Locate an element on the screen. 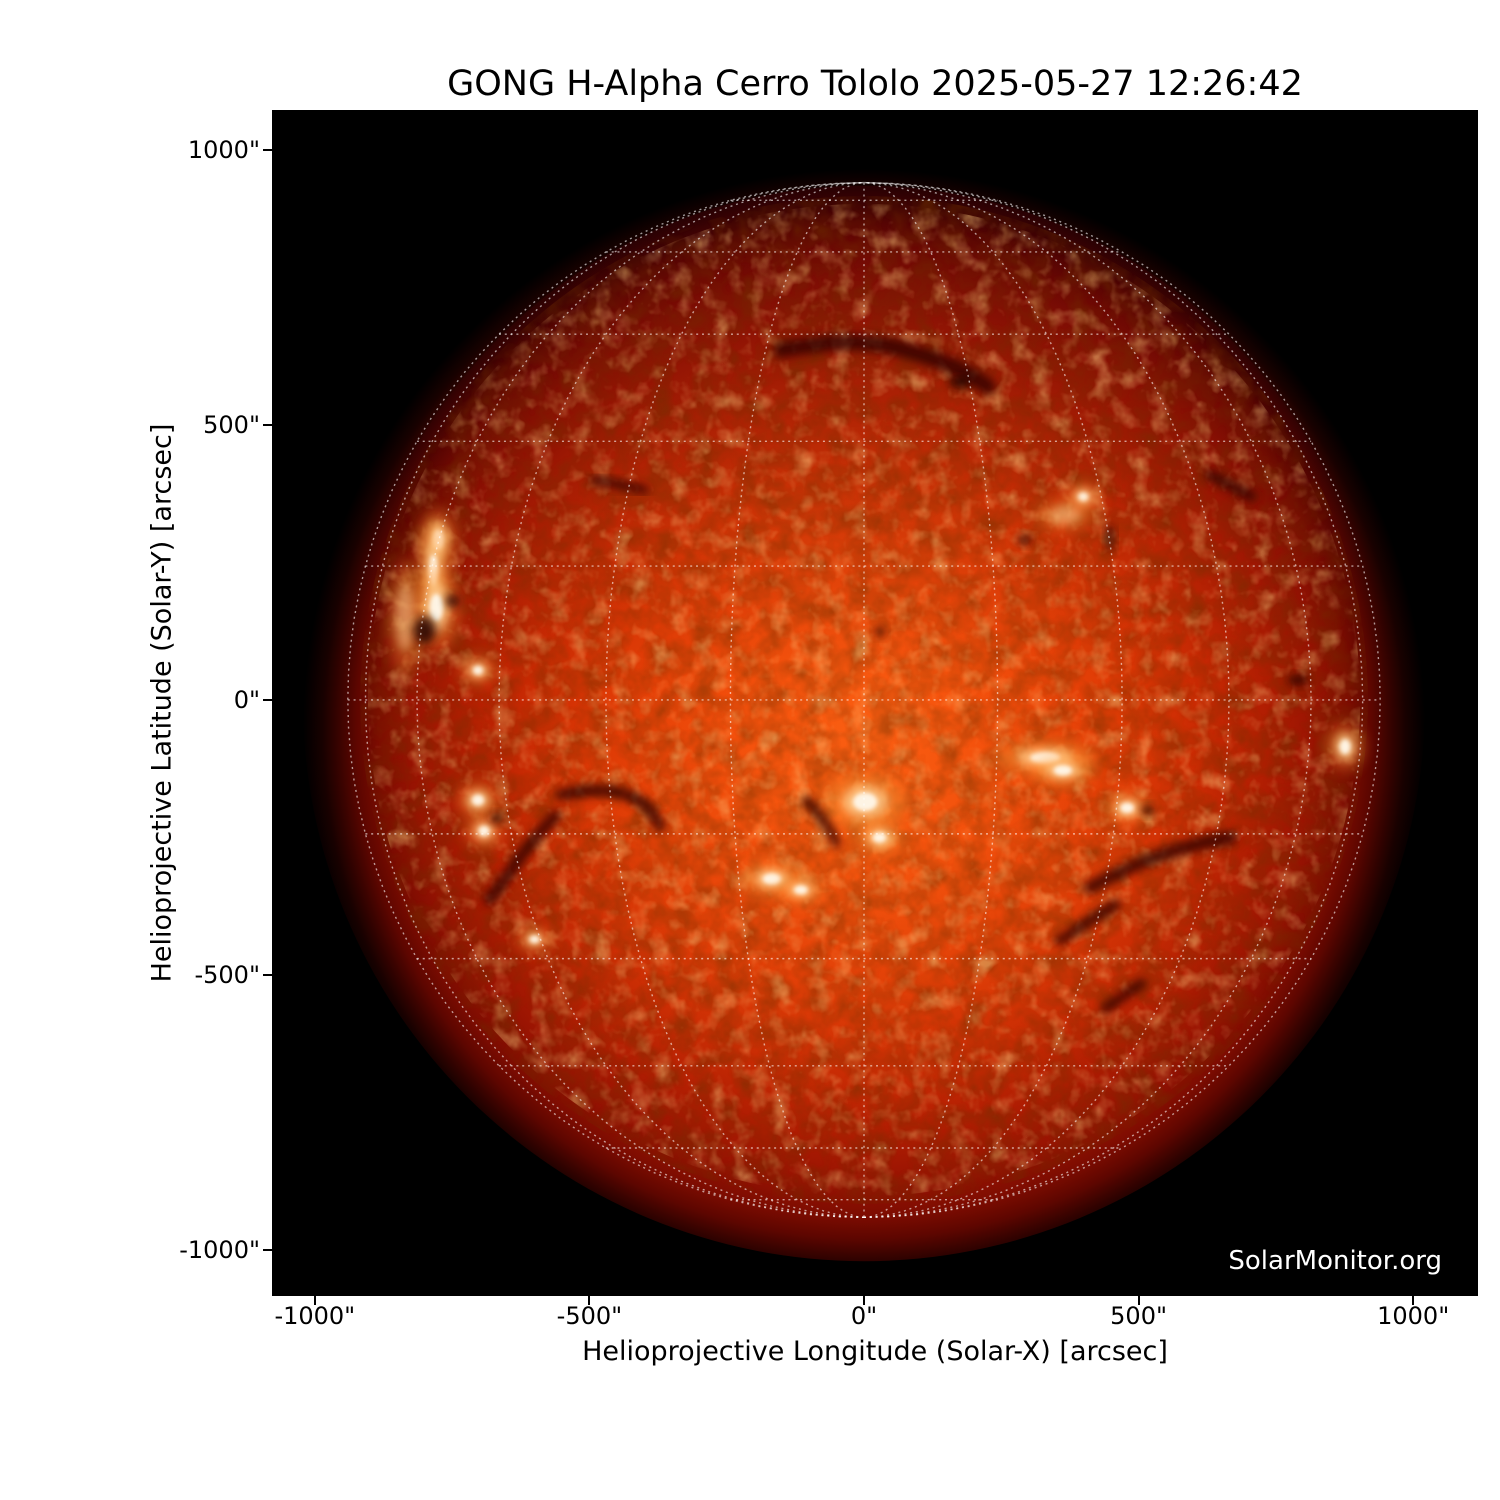 The height and width of the screenshot is (1500, 1500). watermark: SolarMonitor.org is located at coordinates (1335, 1261).